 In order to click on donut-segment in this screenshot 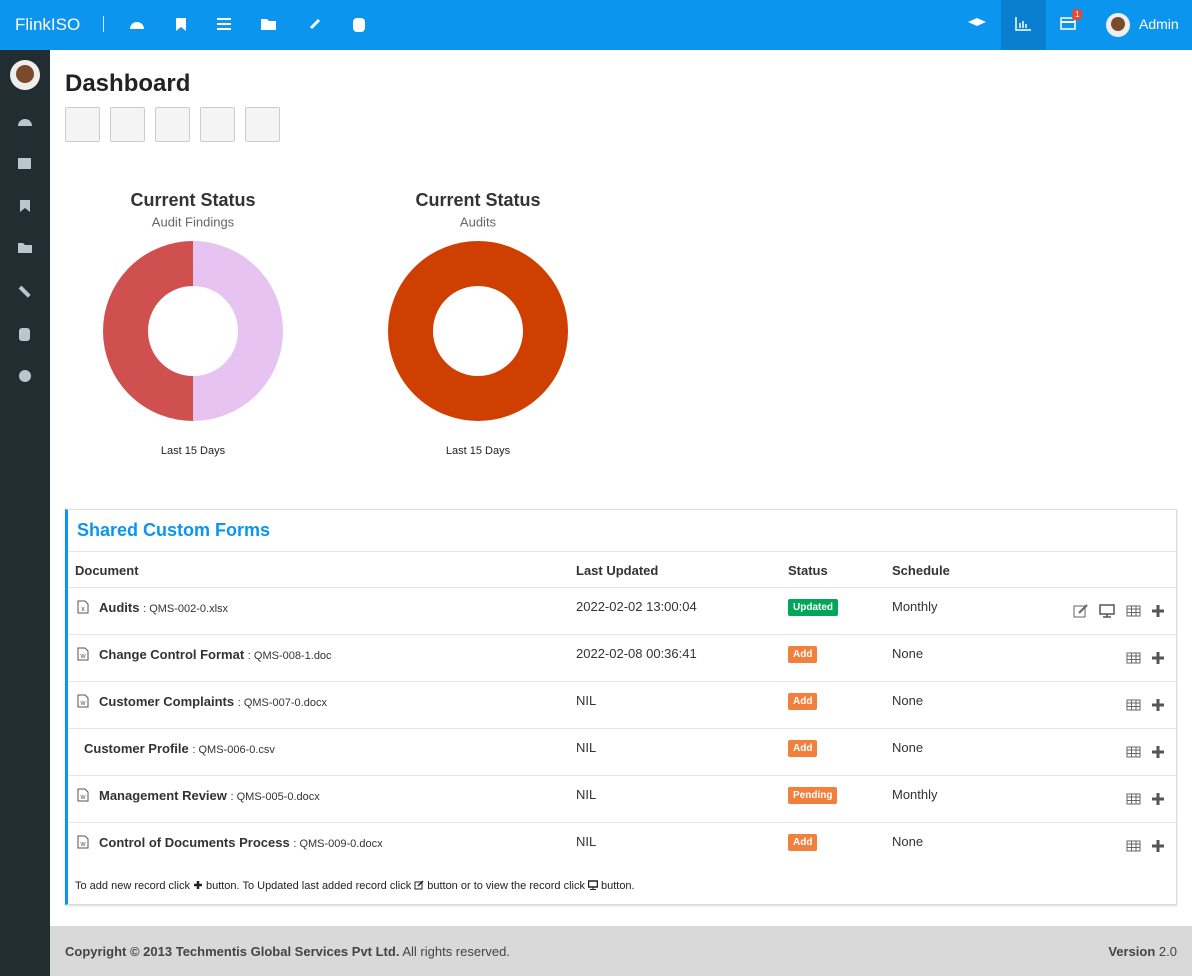, I will do `click(478, 331)`.